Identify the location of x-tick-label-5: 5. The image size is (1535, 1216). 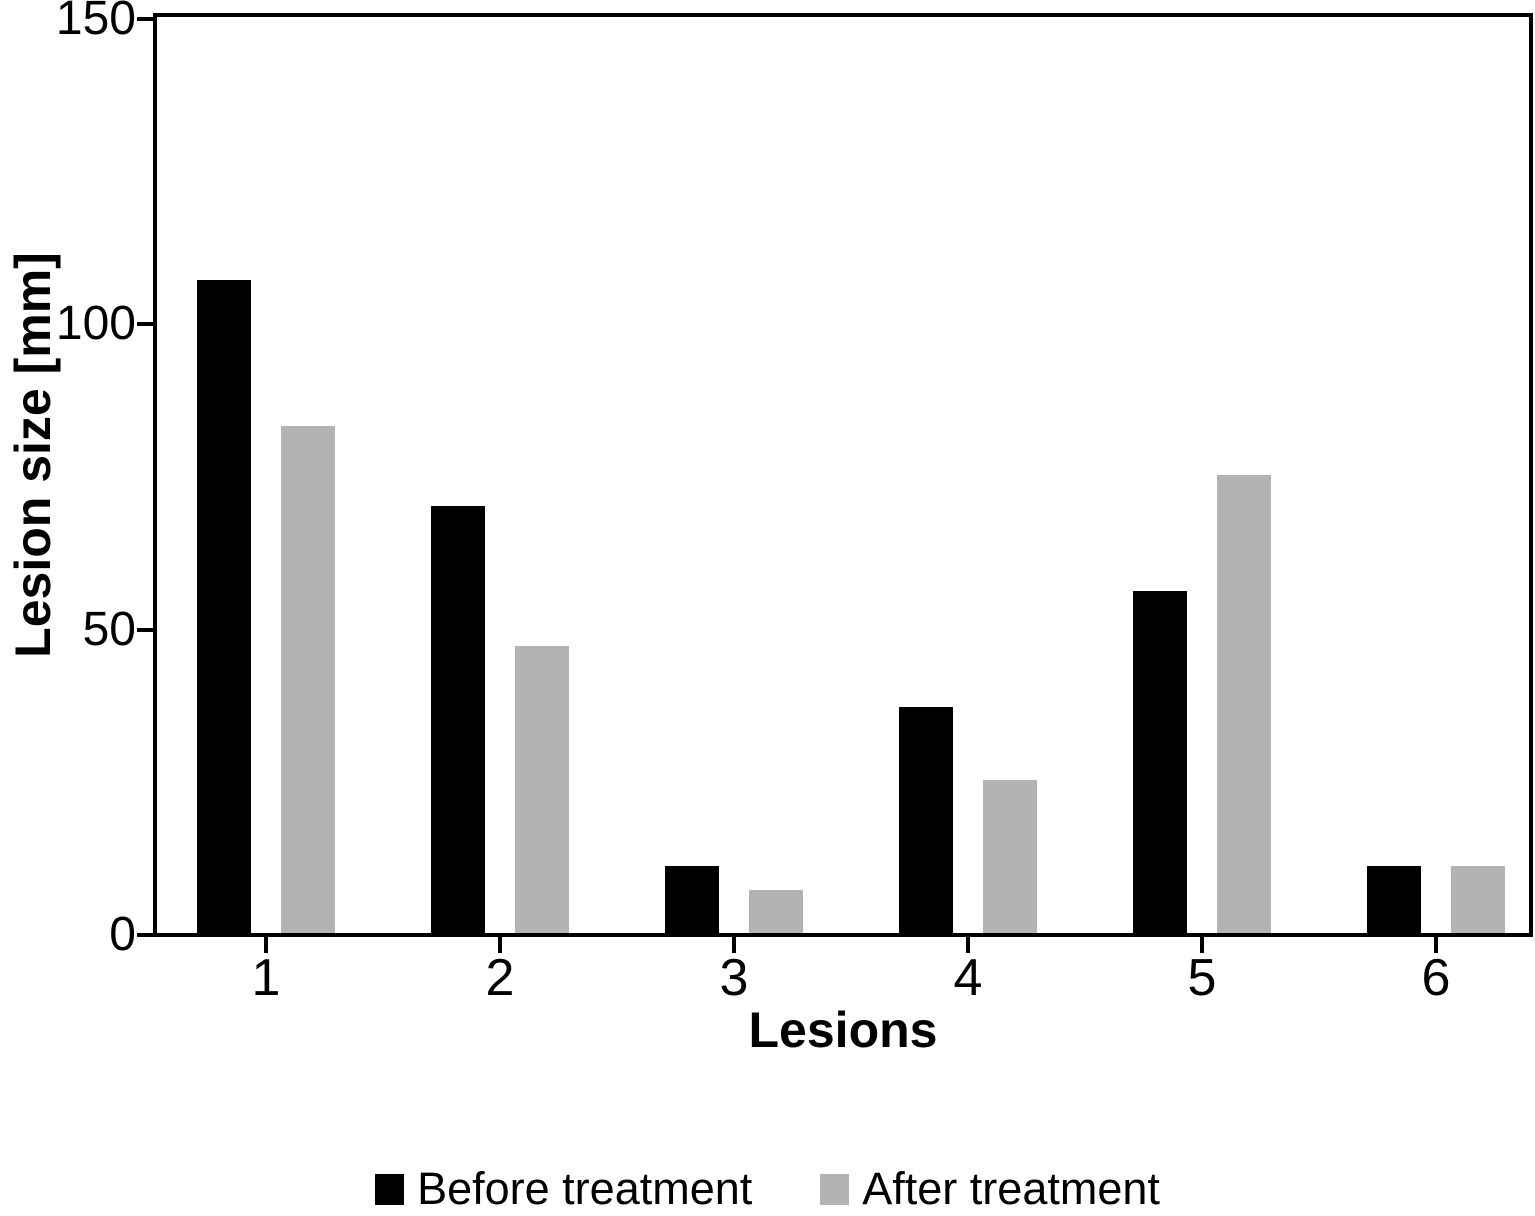
(1202, 978).